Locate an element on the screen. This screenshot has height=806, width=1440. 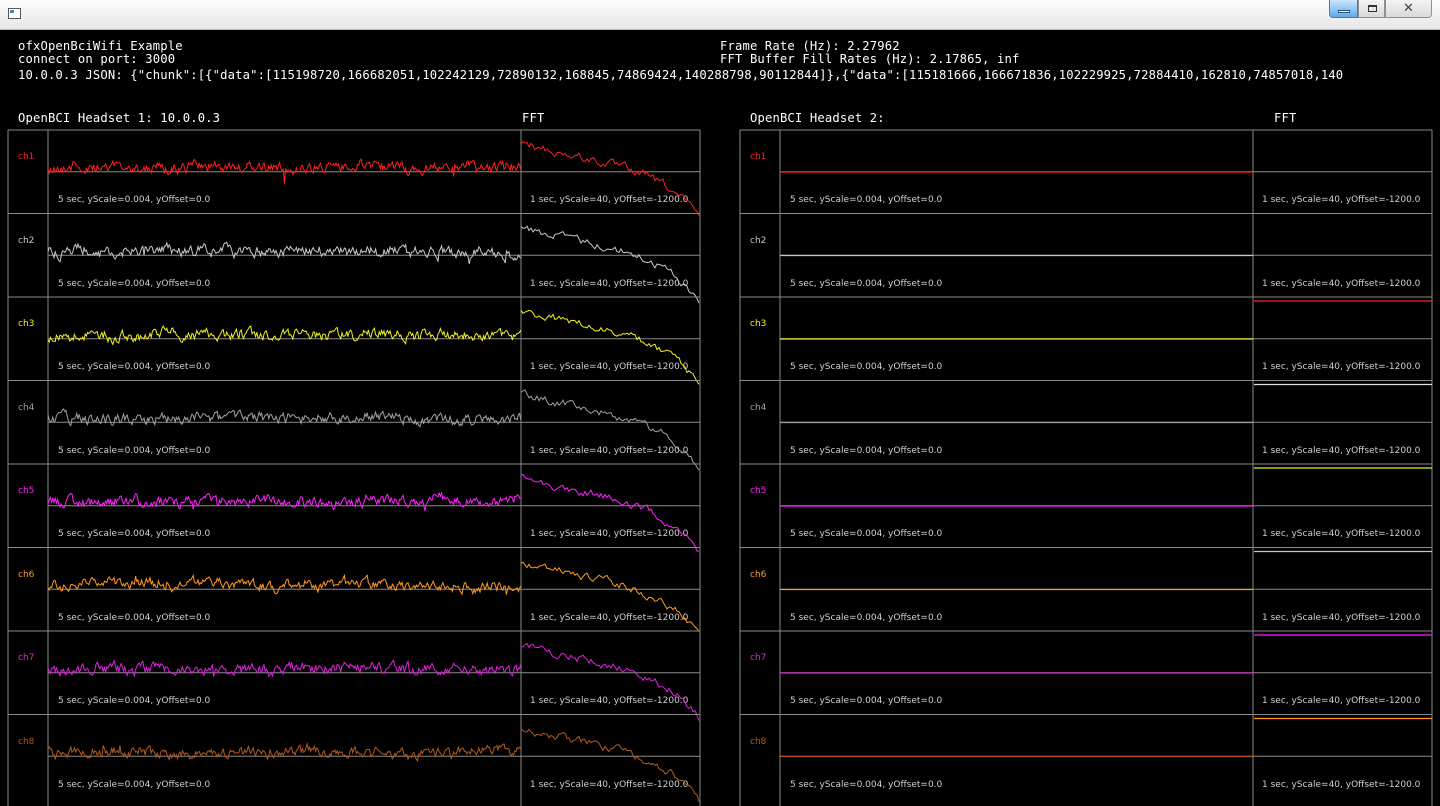
fft-trace-ch3 is located at coordinates (610, 347).